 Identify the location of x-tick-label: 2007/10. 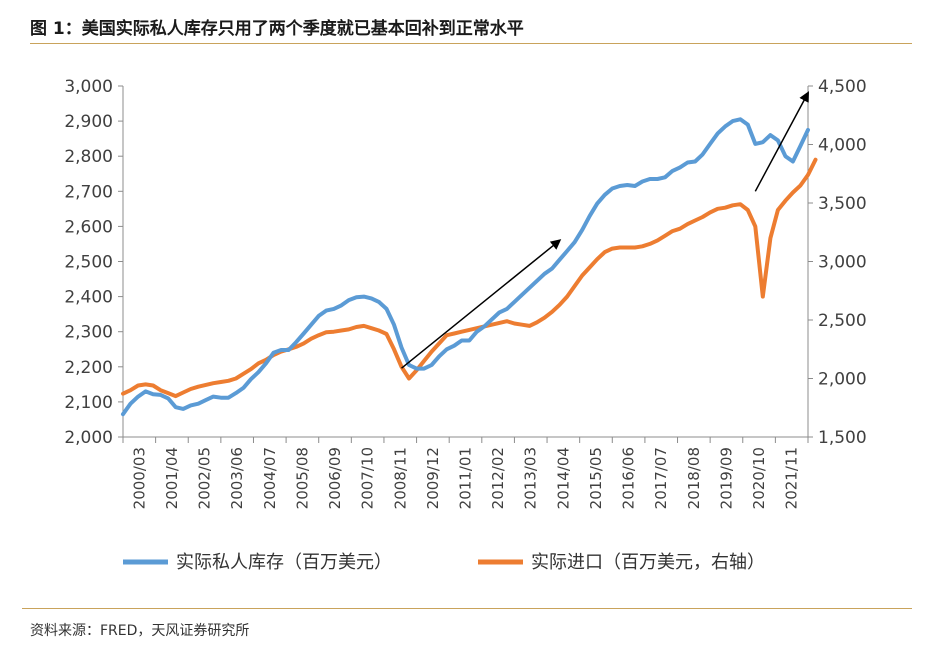
(368, 478).